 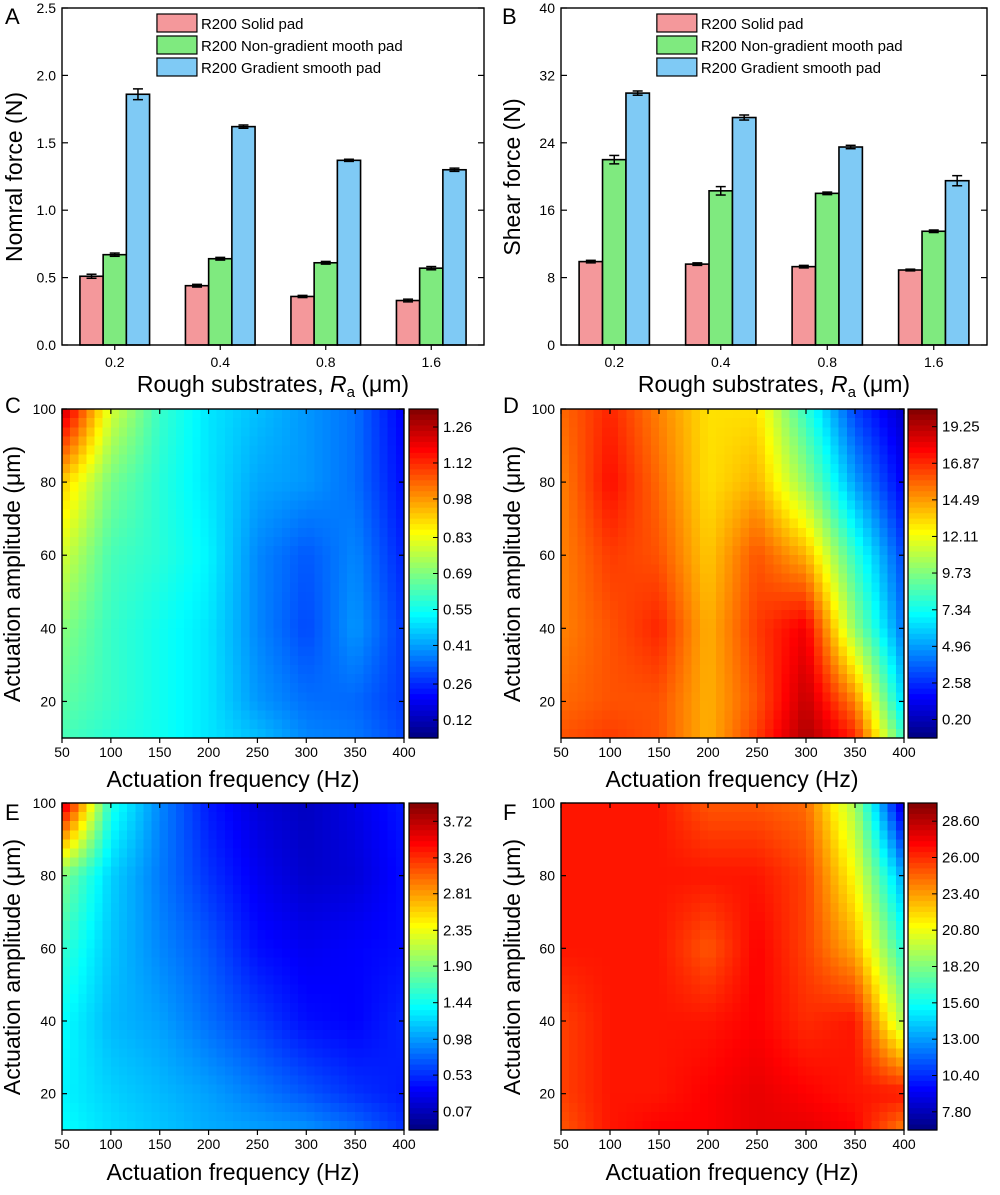 I want to click on legend-item: R200 Solid pad, so click(x=230, y=23).